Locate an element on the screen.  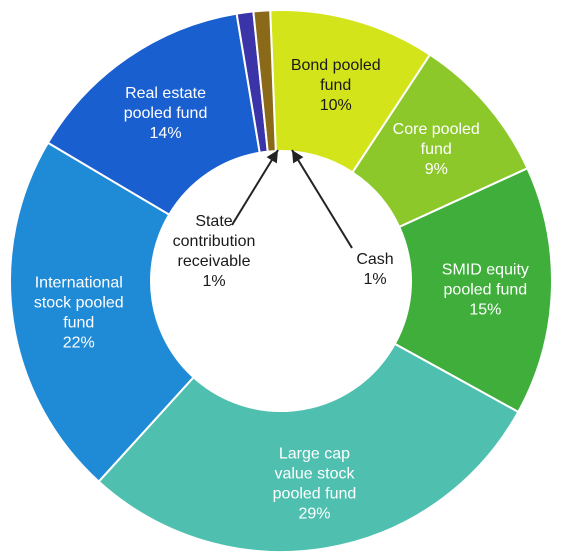
slice-cash is located at coordinates (264, 81).